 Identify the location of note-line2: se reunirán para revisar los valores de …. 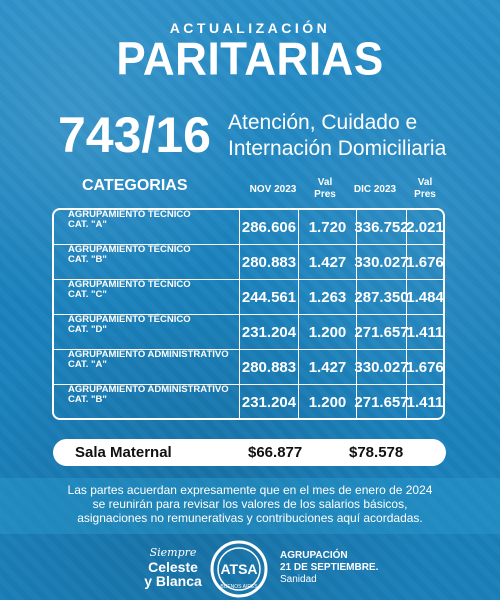
(250, 504).